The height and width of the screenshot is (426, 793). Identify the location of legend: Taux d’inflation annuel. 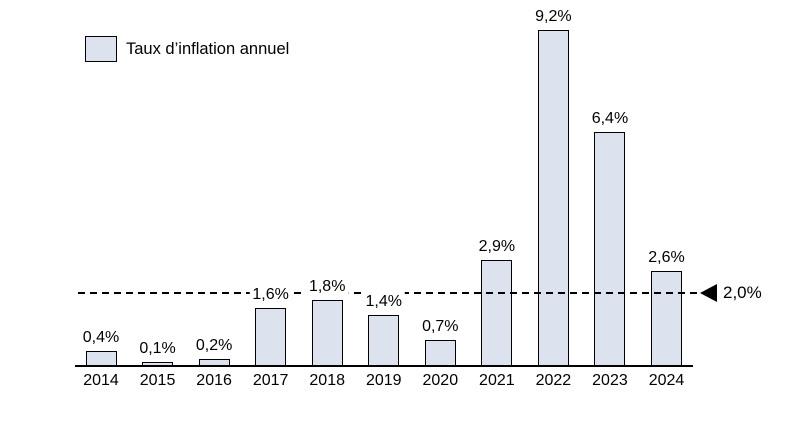
(187, 49).